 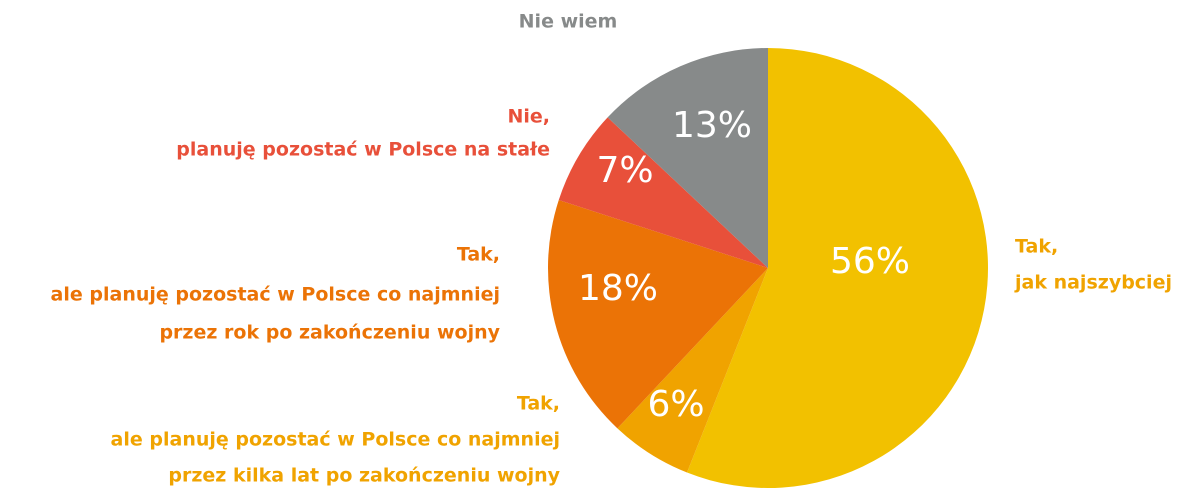 I want to click on category-label: przez rok po zakończeniu wojny, so click(x=329, y=333).